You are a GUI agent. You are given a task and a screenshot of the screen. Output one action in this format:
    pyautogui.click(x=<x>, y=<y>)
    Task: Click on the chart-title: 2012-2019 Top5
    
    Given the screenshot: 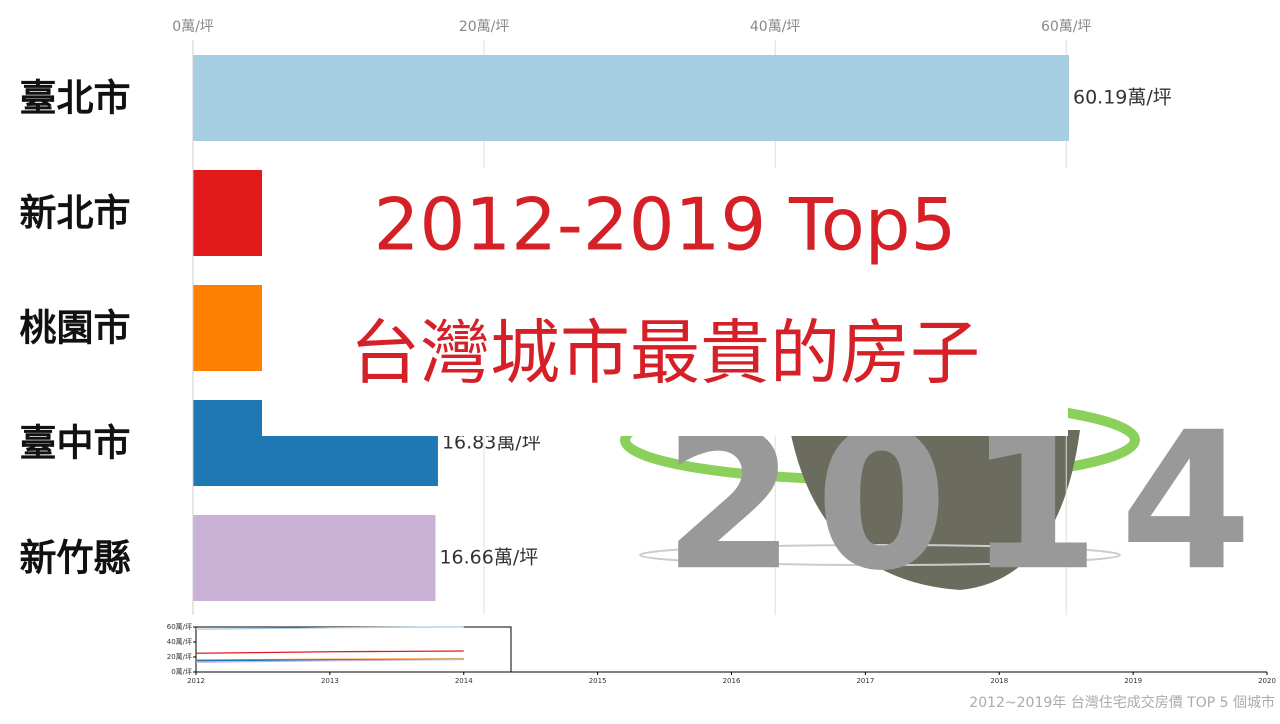 What is the action you would take?
    pyautogui.click(x=665, y=225)
    